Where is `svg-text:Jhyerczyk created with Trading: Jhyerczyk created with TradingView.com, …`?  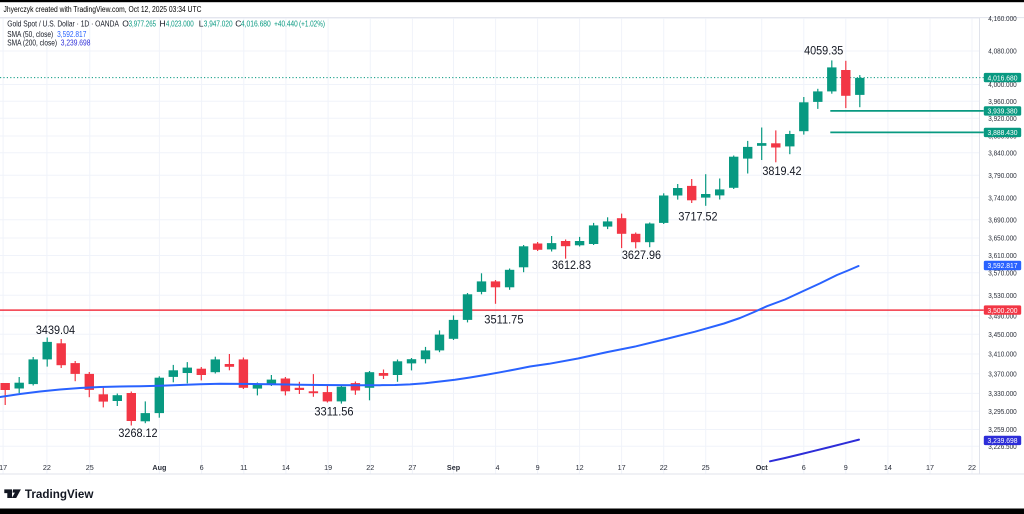 svg-text:Jhyerczyk created with Trading: Jhyerczyk created with TradingView.com, … is located at coordinates (103, 9).